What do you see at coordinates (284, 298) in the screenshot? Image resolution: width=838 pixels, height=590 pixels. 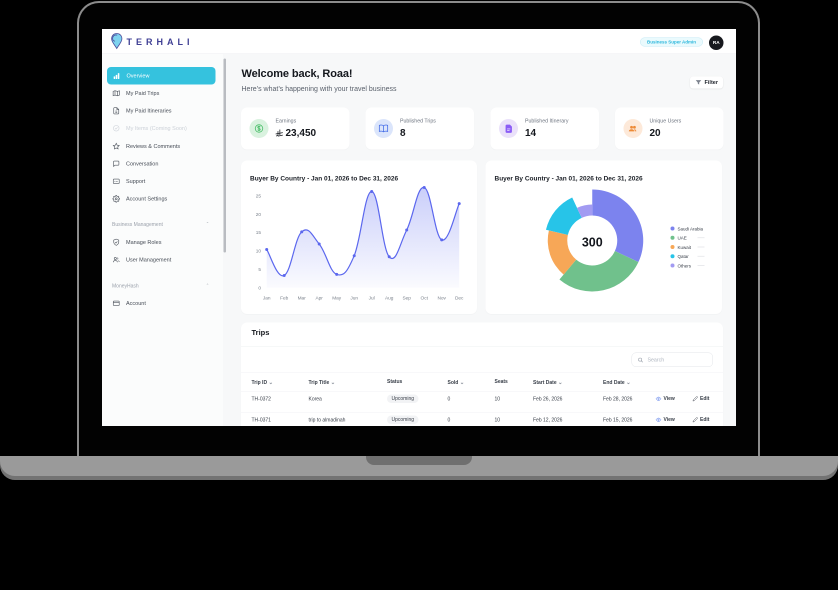 I see `svg-text: Feb` at bounding box center [284, 298].